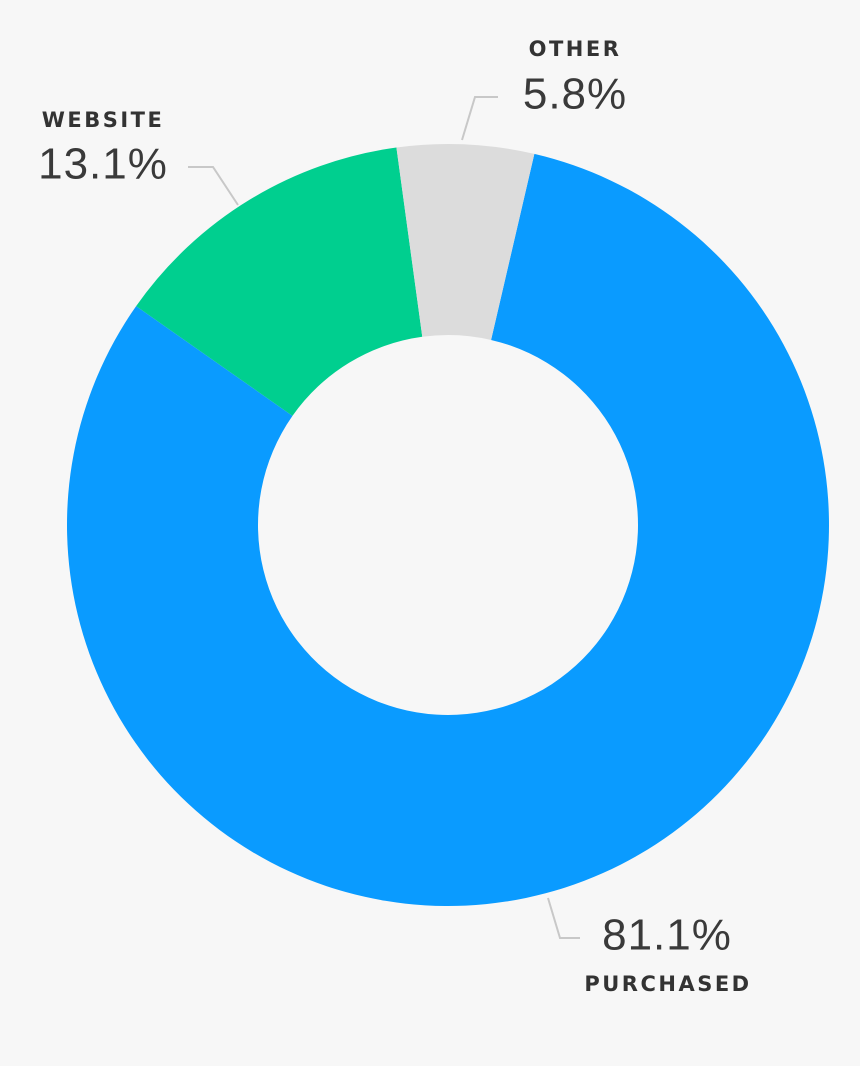 The height and width of the screenshot is (1066, 860). Describe the element at coordinates (667, 935) in the screenshot. I see `slice-value-label: 81.1%` at that location.